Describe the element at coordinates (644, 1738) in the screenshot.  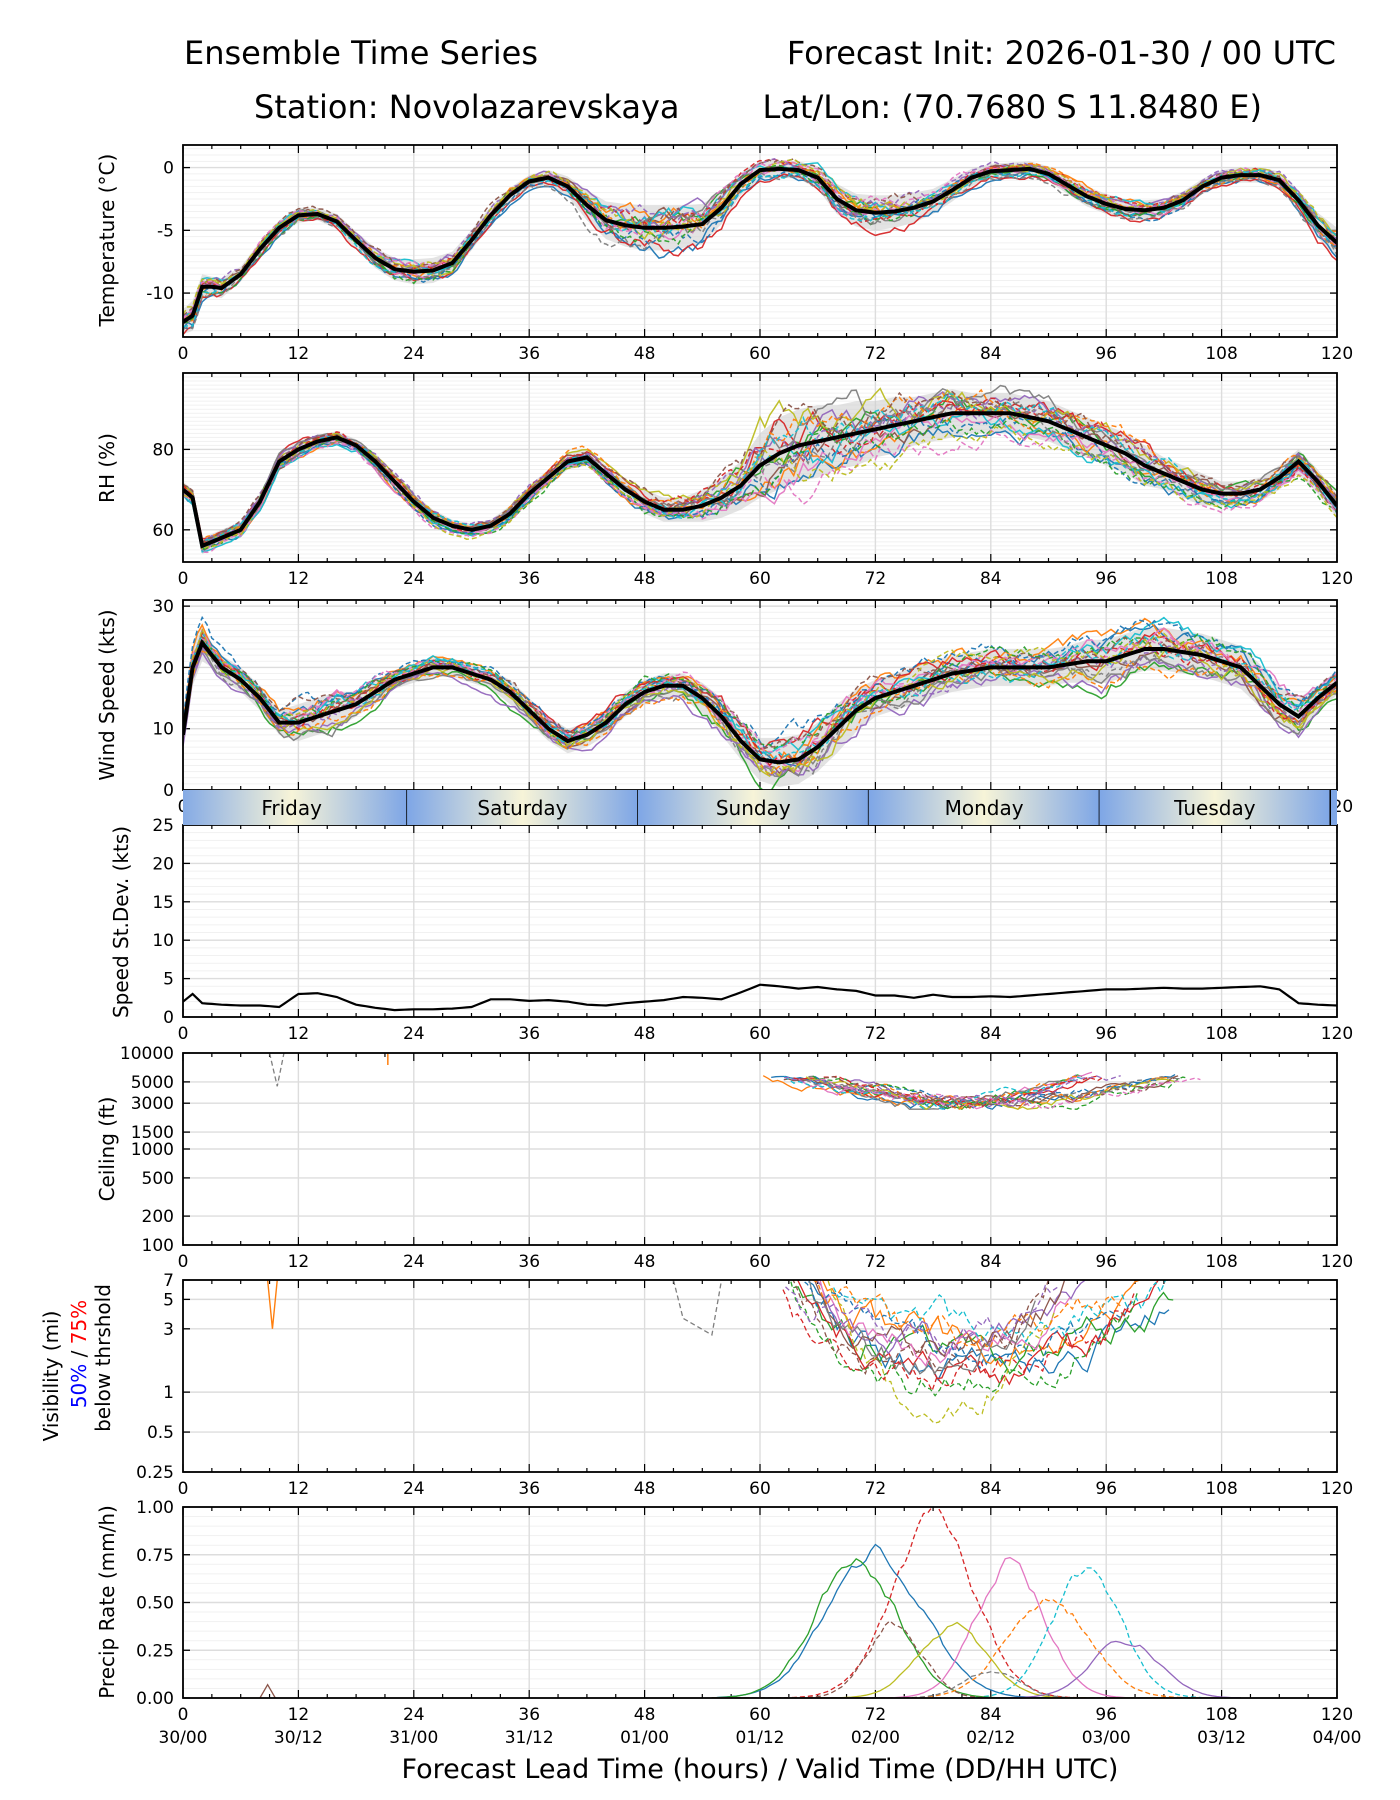
I see `valid-time-label: 01/00` at that location.